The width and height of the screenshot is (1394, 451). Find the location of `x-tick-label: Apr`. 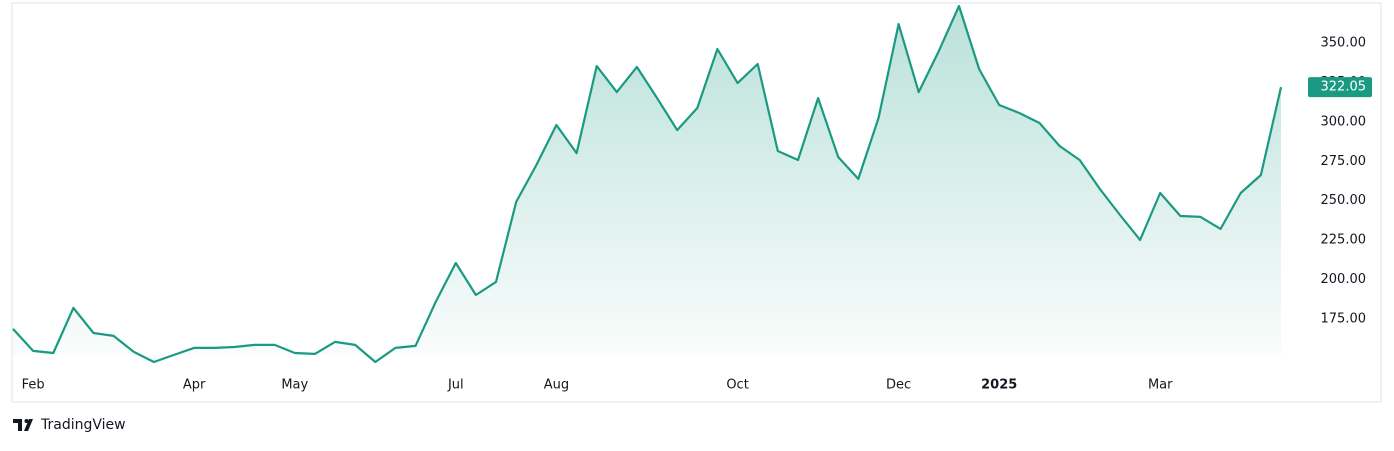

x-tick-label: Apr is located at coordinates (194, 385).